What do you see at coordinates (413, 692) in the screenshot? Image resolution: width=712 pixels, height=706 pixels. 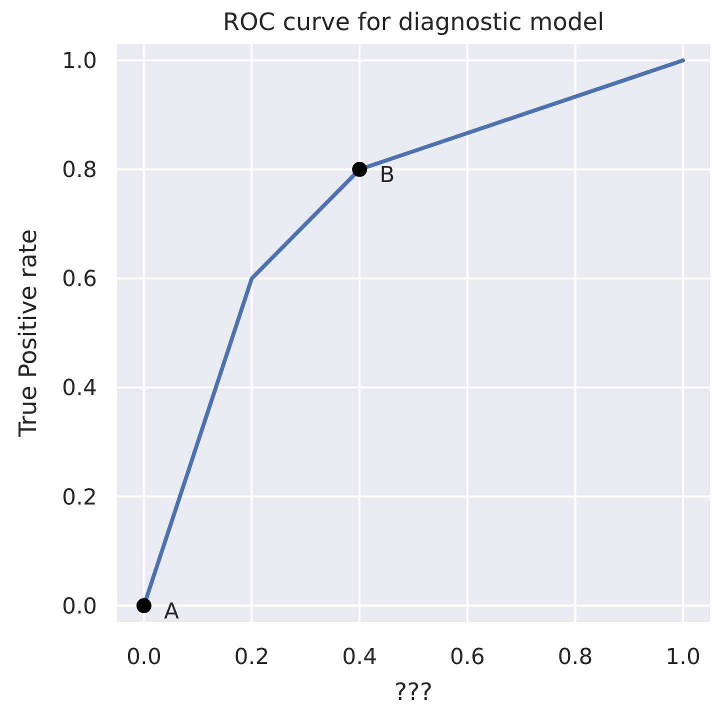 I see `x-axis-title: ???` at bounding box center [413, 692].